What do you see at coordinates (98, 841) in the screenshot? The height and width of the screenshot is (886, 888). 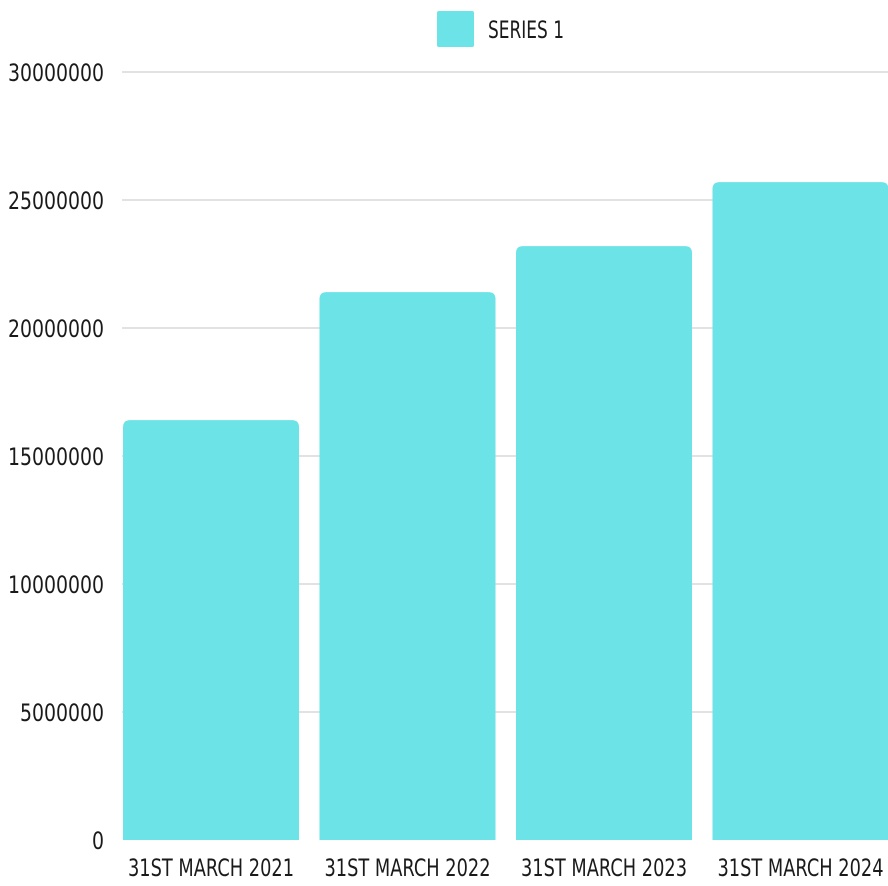 I see `y-tick-label: 0` at bounding box center [98, 841].